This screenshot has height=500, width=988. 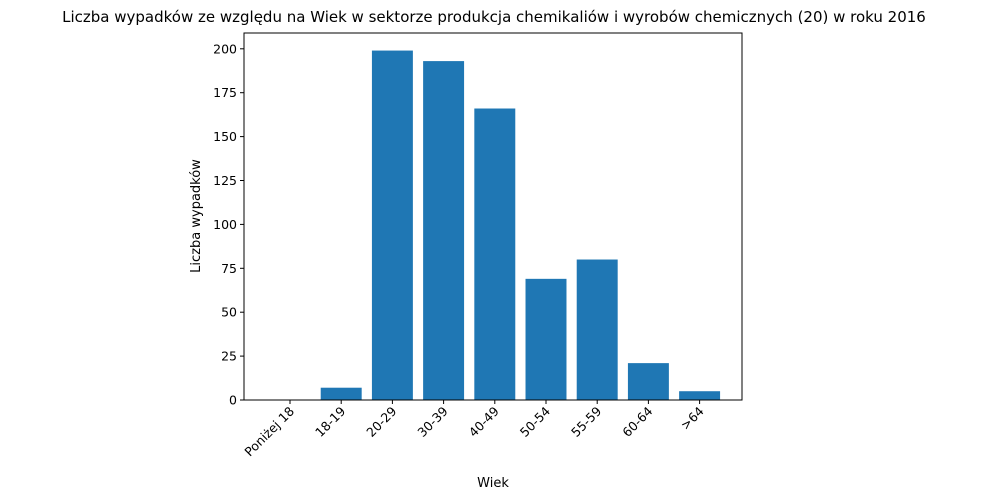 What do you see at coordinates (225, 180) in the screenshot?
I see `y-tick-label: 125` at bounding box center [225, 180].